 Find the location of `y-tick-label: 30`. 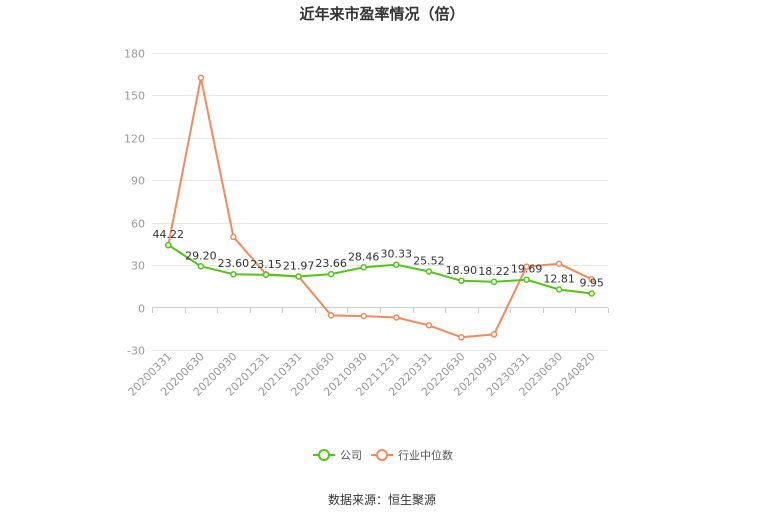

y-tick-label: 30 is located at coordinates (138, 266).